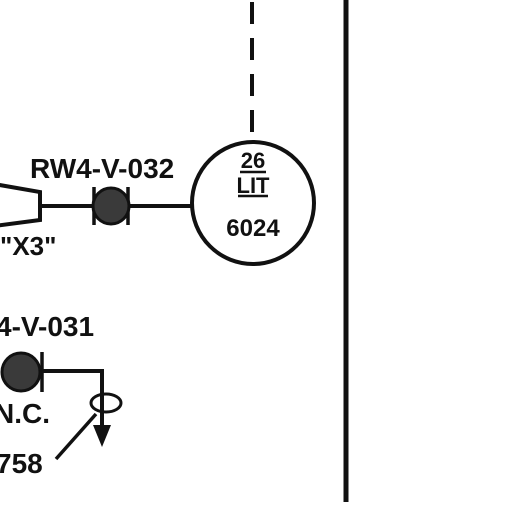 Image resolution: width=512 pixels, height=512 pixels. Describe the element at coordinates (25, 413) in the screenshot. I see `valve-position-label: N.C.` at that location.